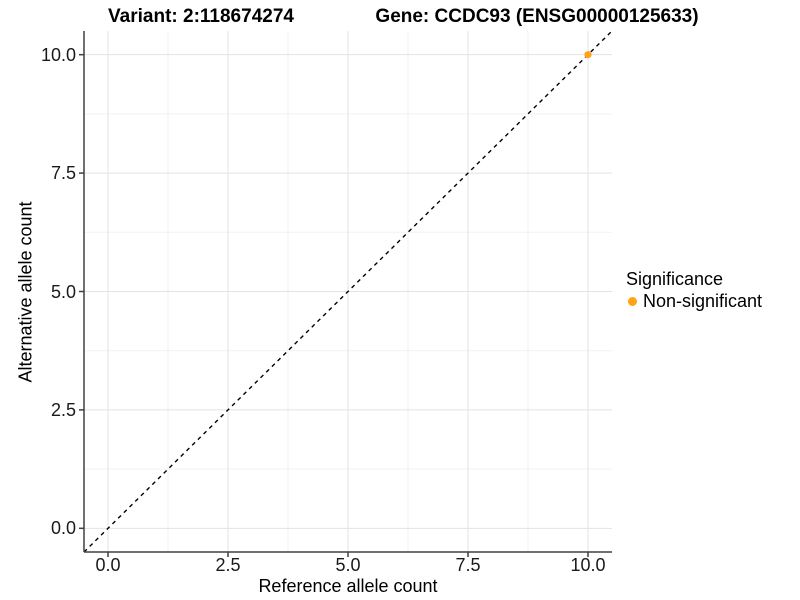 The width and height of the screenshot is (800, 600). I want to click on plot-title-gene: Gene: CCDC93 (ENSG00000125633), so click(537, 16).